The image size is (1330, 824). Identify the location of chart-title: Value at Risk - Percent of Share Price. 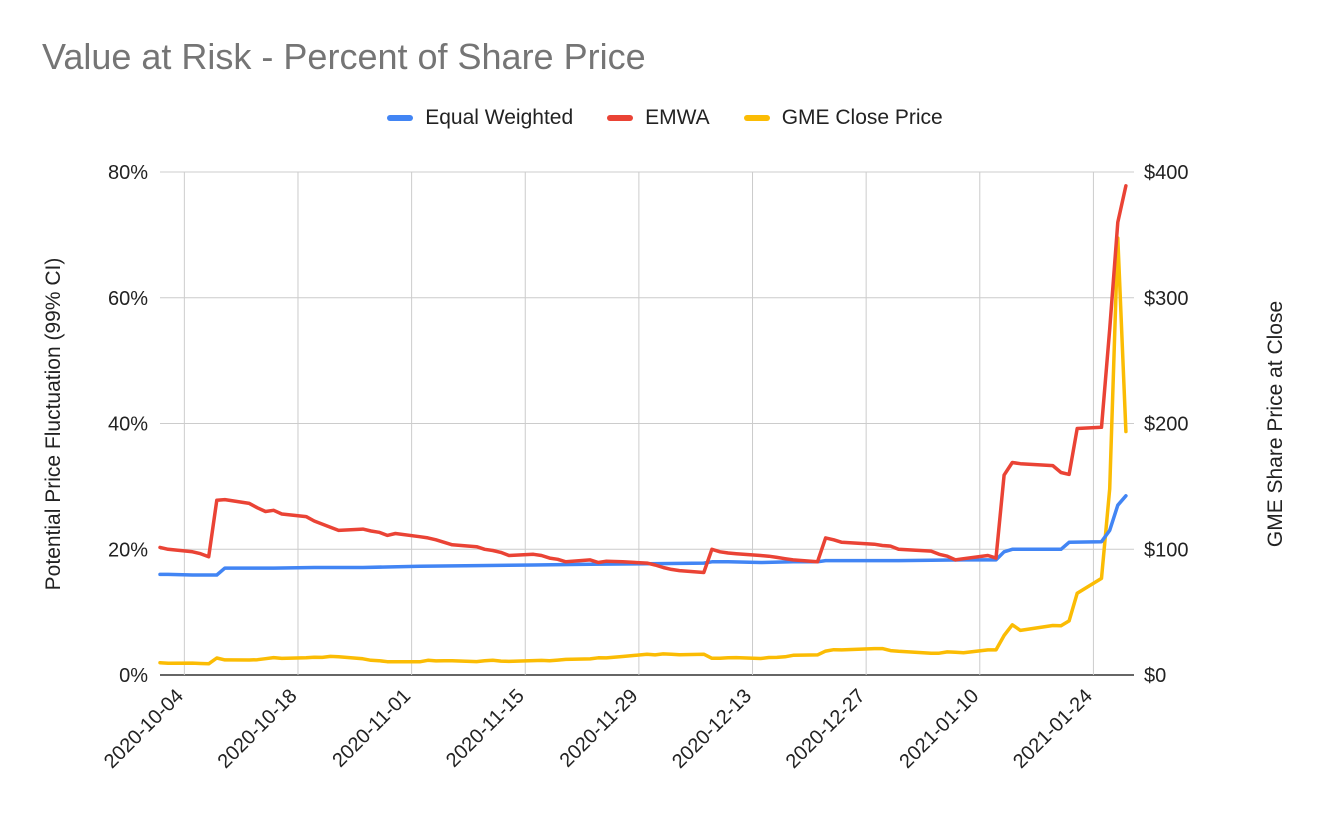
(344, 56).